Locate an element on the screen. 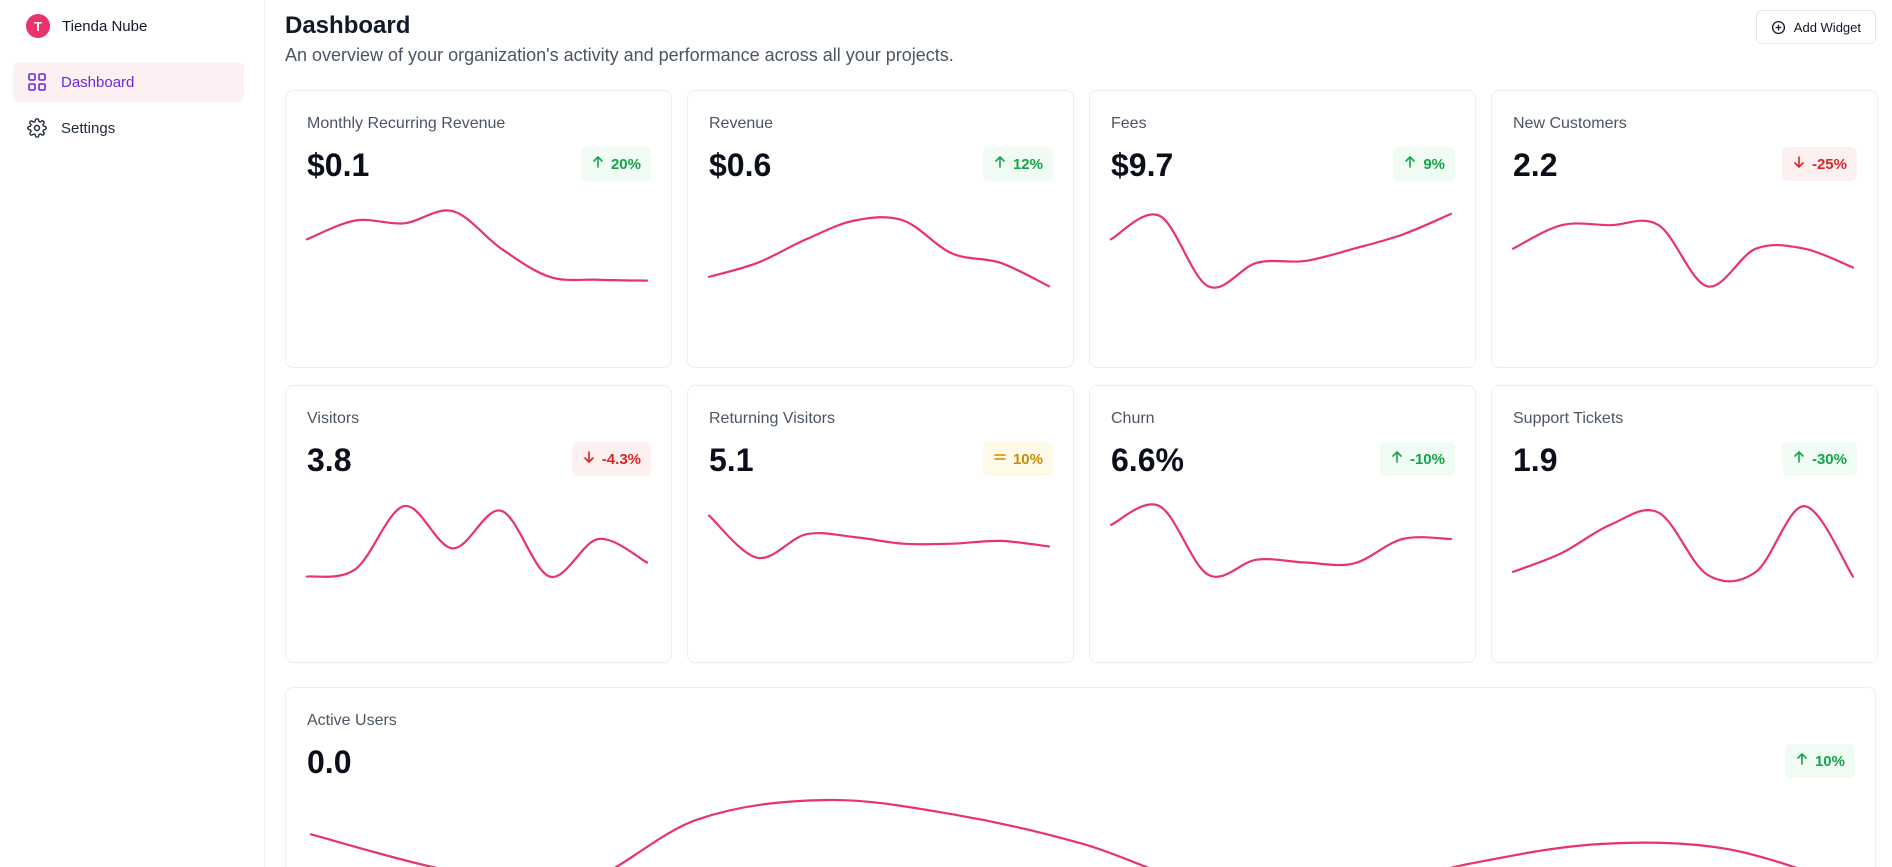  gear-icon is located at coordinates (37, 128).